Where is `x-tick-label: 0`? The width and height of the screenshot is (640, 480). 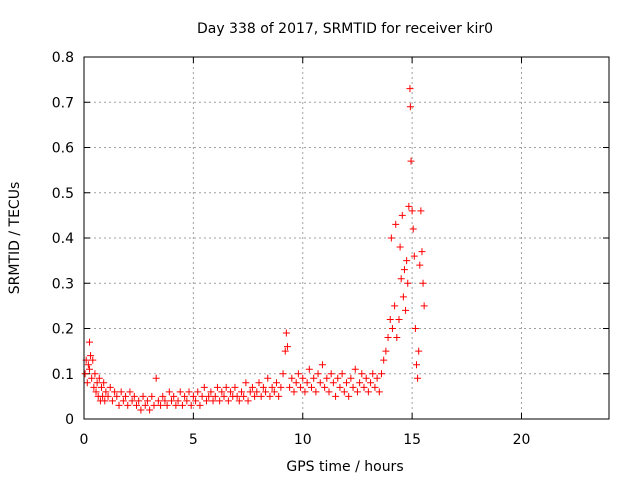 x-tick-label: 0 is located at coordinates (84, 440).